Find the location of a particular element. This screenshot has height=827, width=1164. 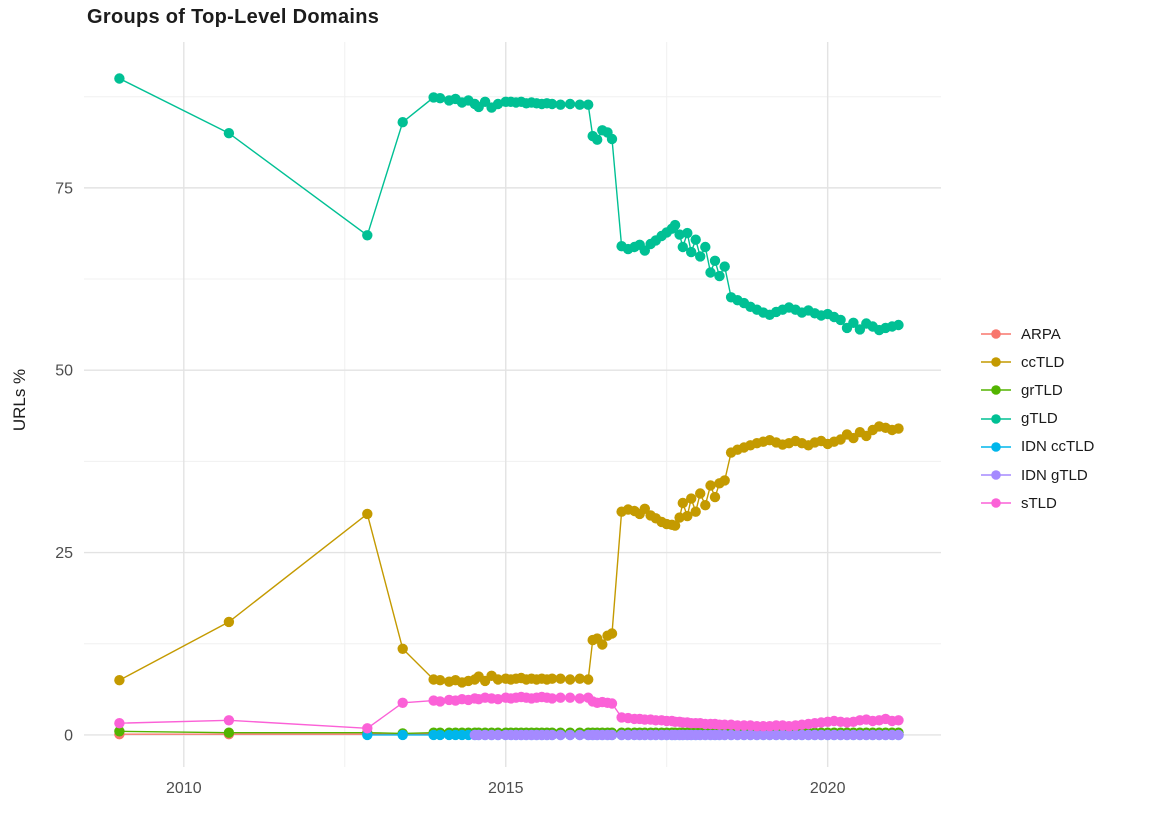

legend-label: ccTLD is located at coordinates (1043, 362).